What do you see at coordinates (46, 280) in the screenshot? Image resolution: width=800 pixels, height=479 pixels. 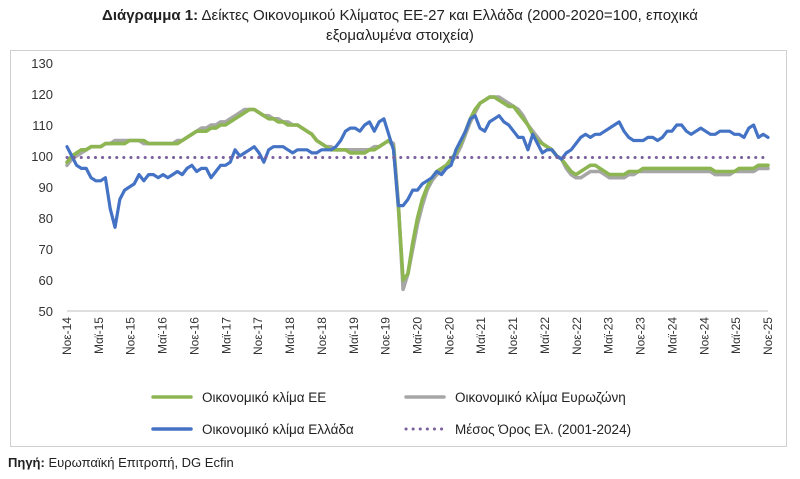 I see `y-tick-label: 60` at bounding box center [46, 280].